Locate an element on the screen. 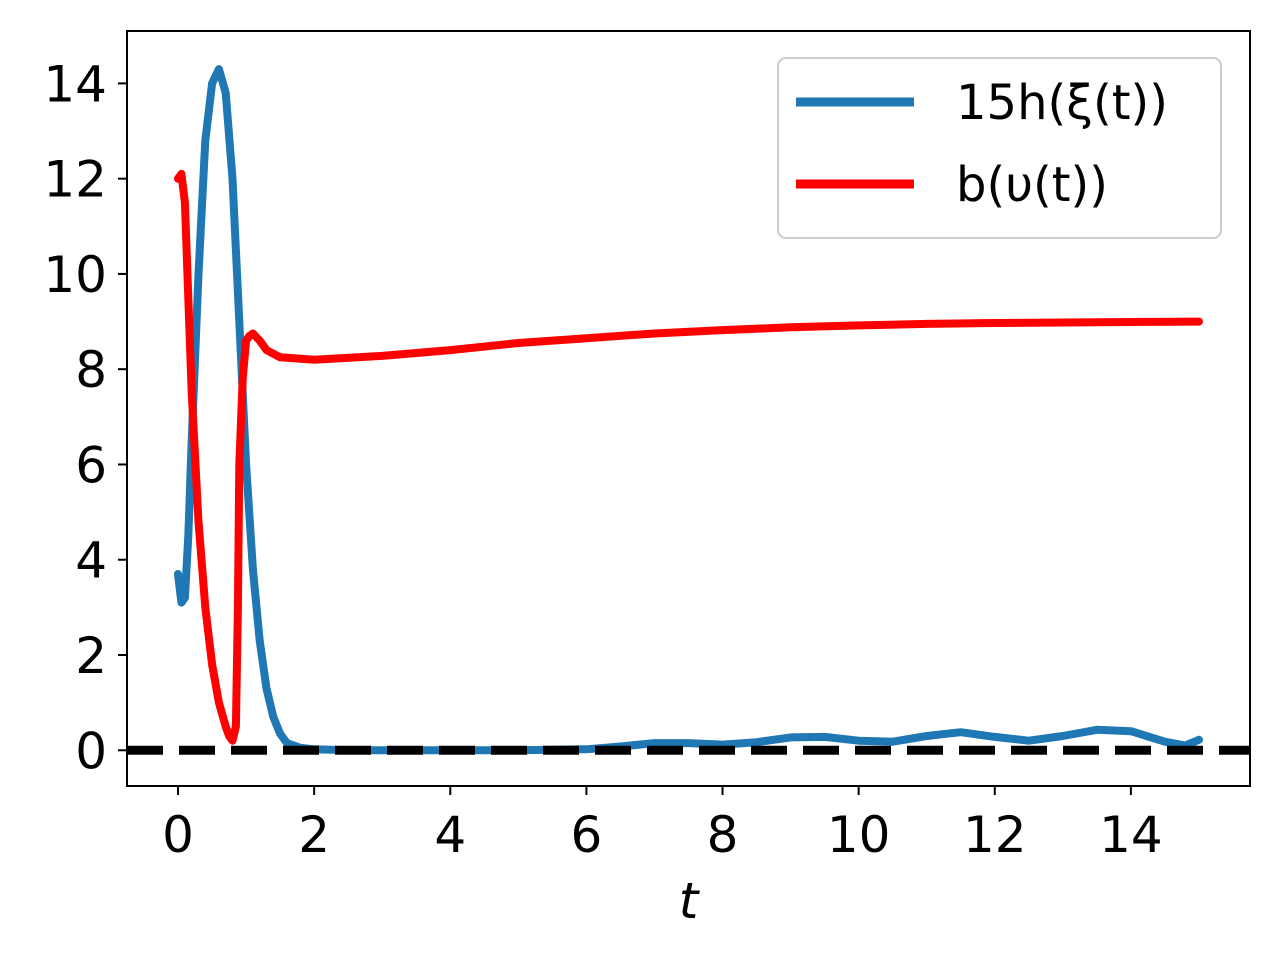  y-tick-label: 8 is located at coordinates (91, 370).